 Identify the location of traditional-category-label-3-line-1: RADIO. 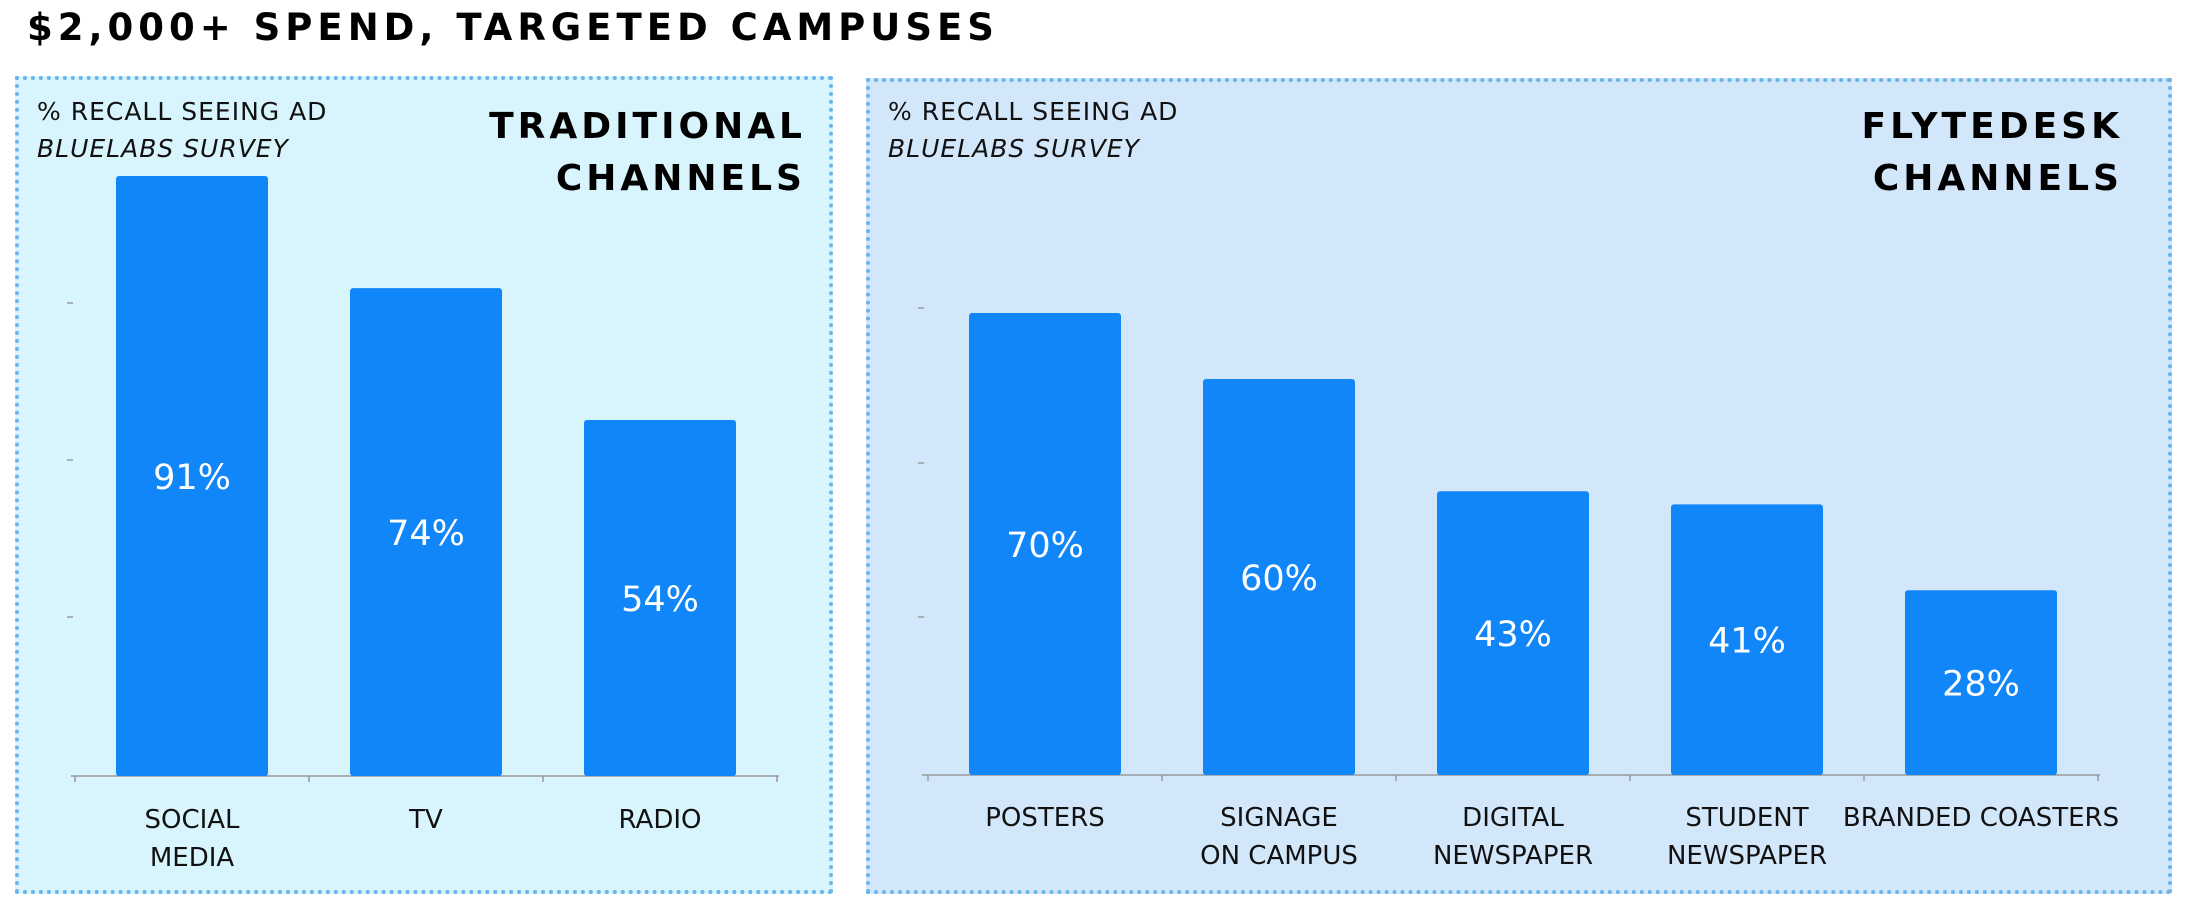
(660, 820).